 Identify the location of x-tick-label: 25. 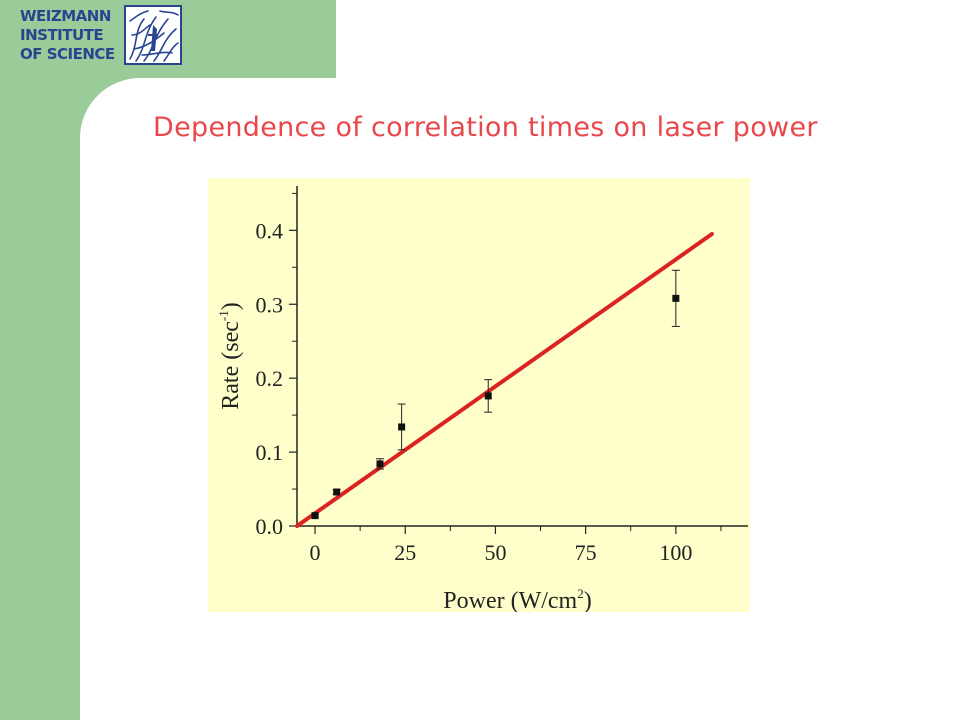
(405, 552).